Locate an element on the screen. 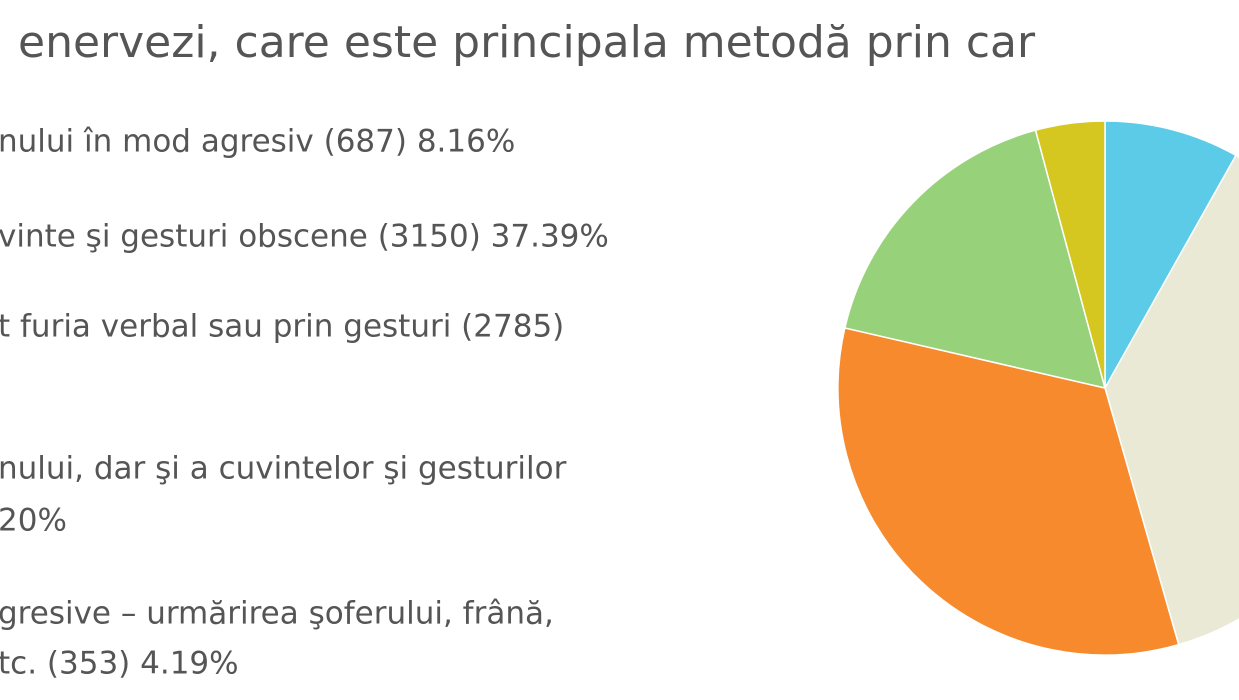  legend-label: nului în mod agresiv (687) 8.16% is located at coordinates (257, 142).